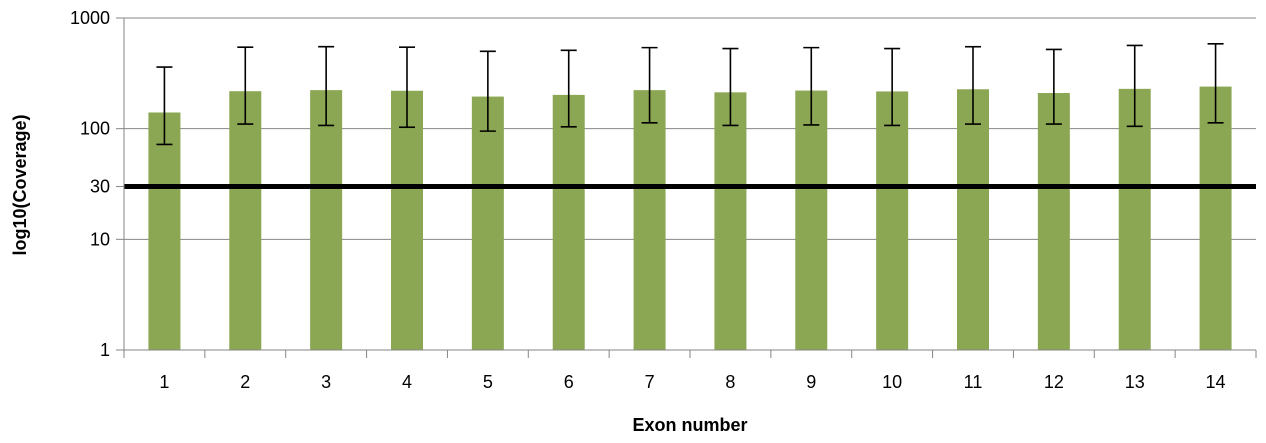  I want to click on x-tick-label: 13, so click(1135, 382).